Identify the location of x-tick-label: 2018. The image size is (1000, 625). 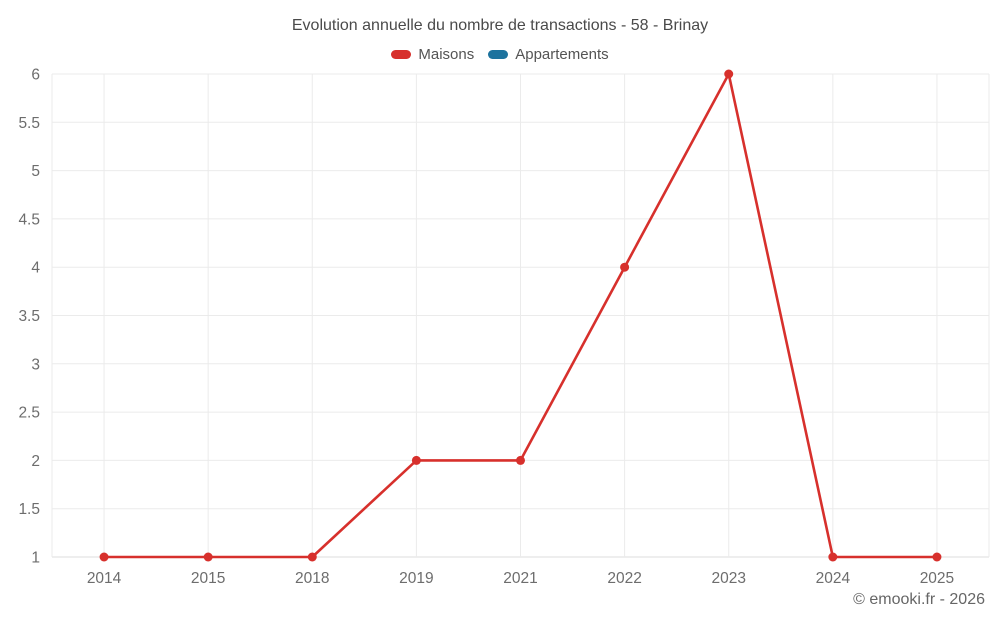
(312, 578).